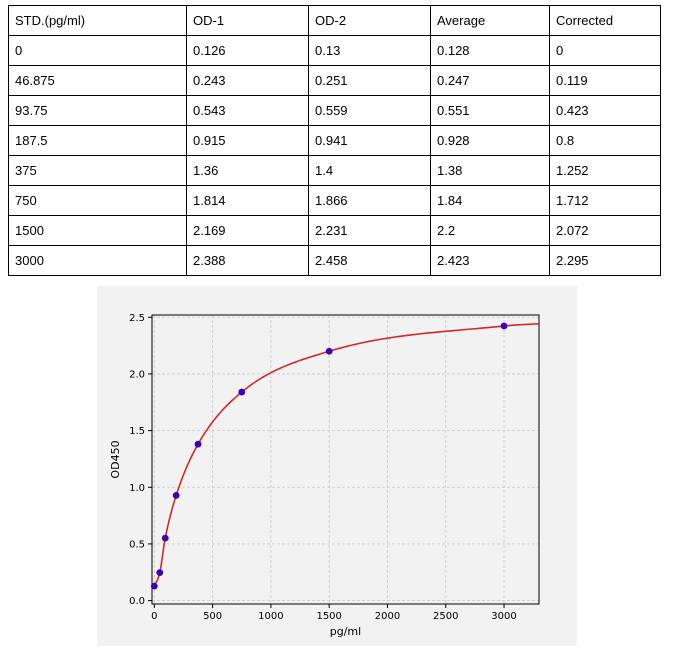  What do you see at coordinates (97, 140) in the screenshot?
I see `cell-std: 187.5` at bounding box center [97, 140].